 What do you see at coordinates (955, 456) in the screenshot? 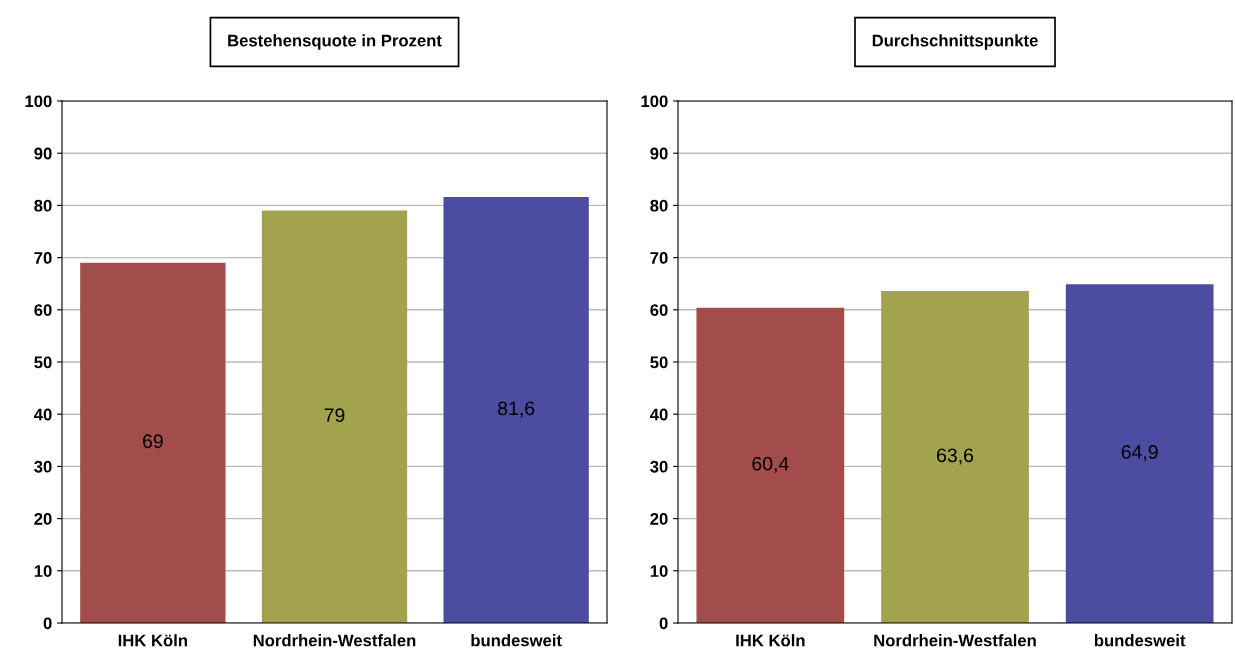
I see `data-label: 63,6` at bounding box center [955, 456].